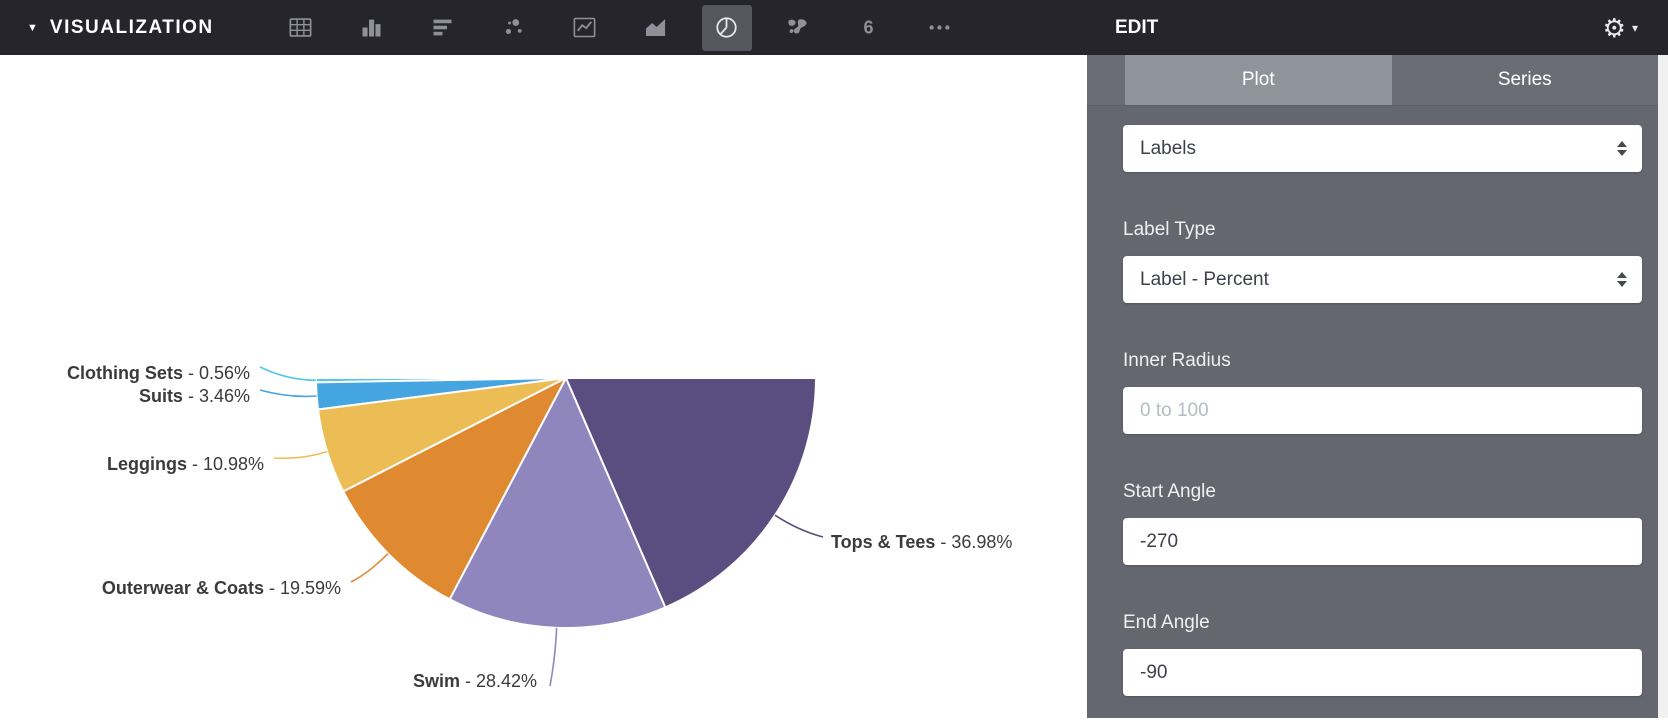 This screenshot has width=1668, height=723. Describe the element at coordinates (921, 542) in the screenshot. I see `pie-label: Tops & Tees - 36.98%` at that location.